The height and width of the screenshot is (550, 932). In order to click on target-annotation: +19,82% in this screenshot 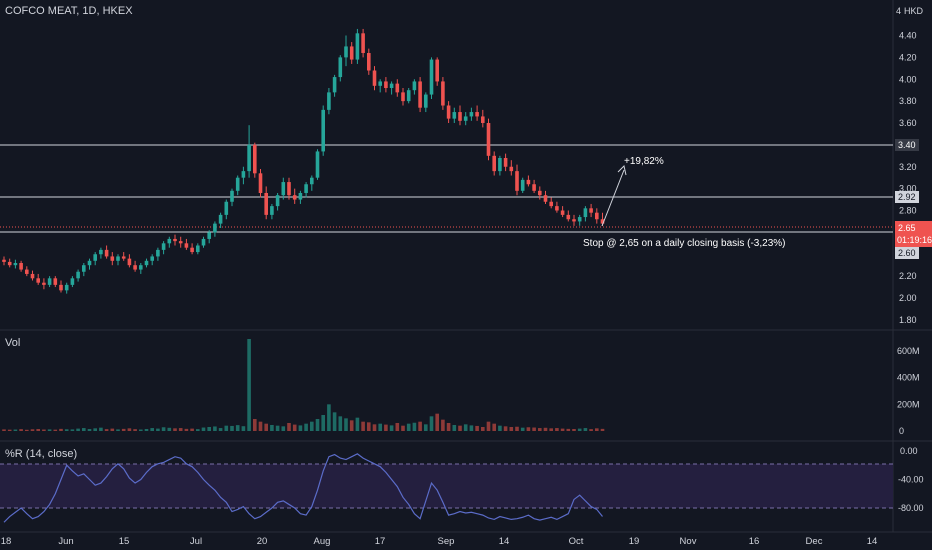, I will do `click(644, 161)`.